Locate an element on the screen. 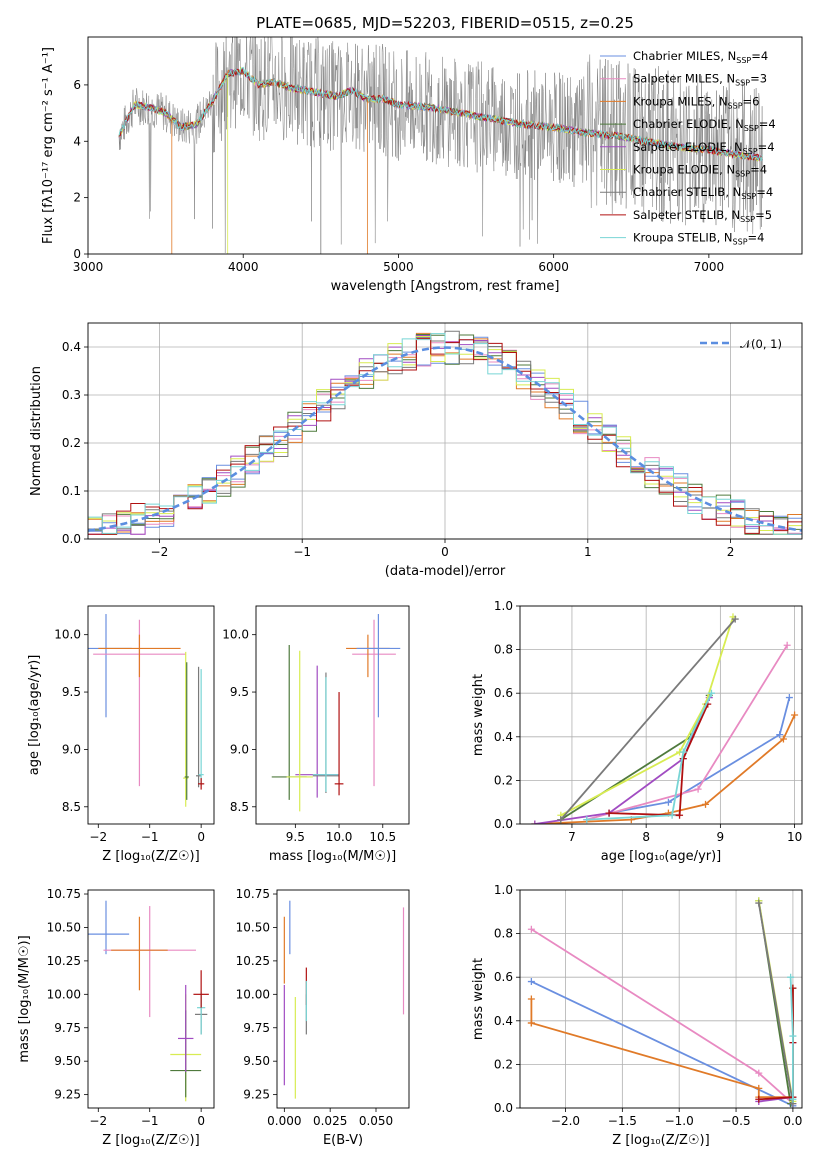 This screenshot has height=1170, width=819. y-tick-label: 0.1 is located at coordinates (71, 491).